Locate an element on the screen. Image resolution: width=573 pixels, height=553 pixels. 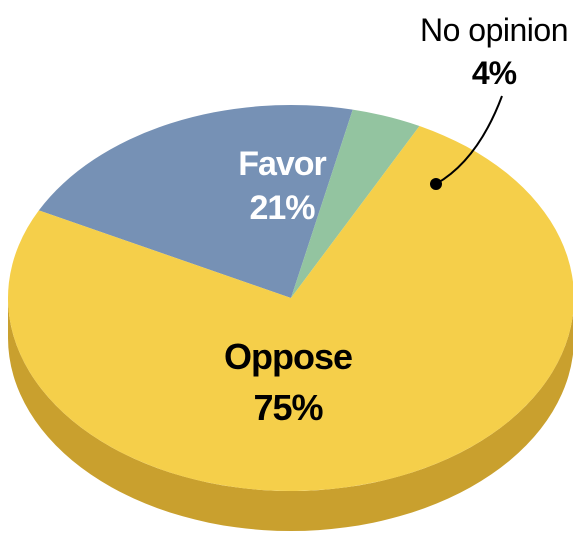
no-opinion-leader-dot is located at coordinates (436, 184).